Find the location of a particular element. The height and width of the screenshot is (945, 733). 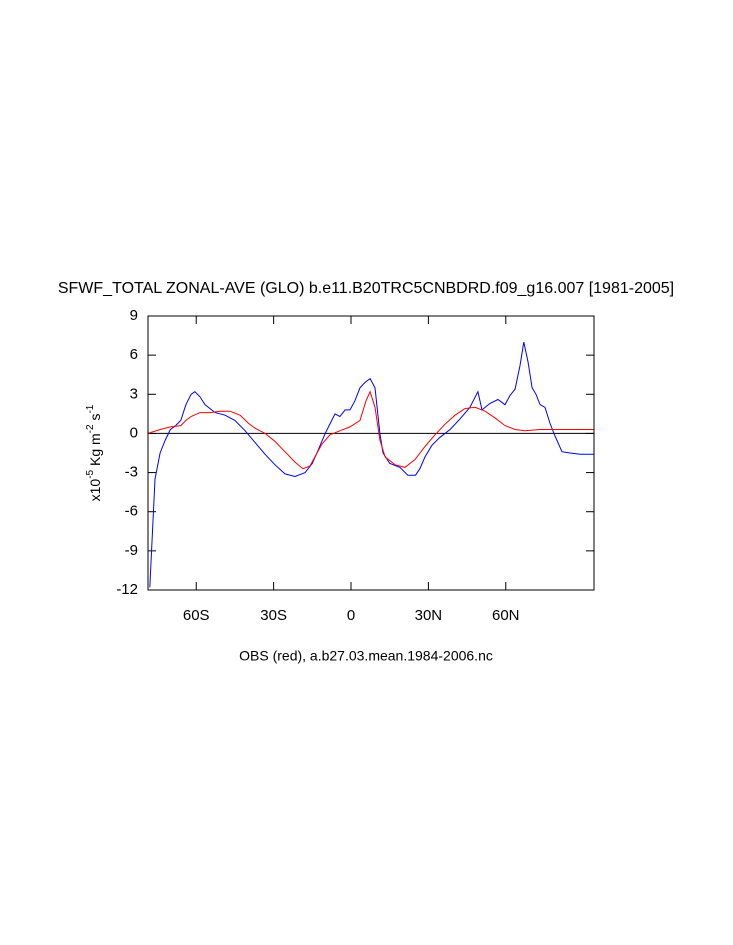

x-tick-label: 30S is located at coordinates (273, 615).